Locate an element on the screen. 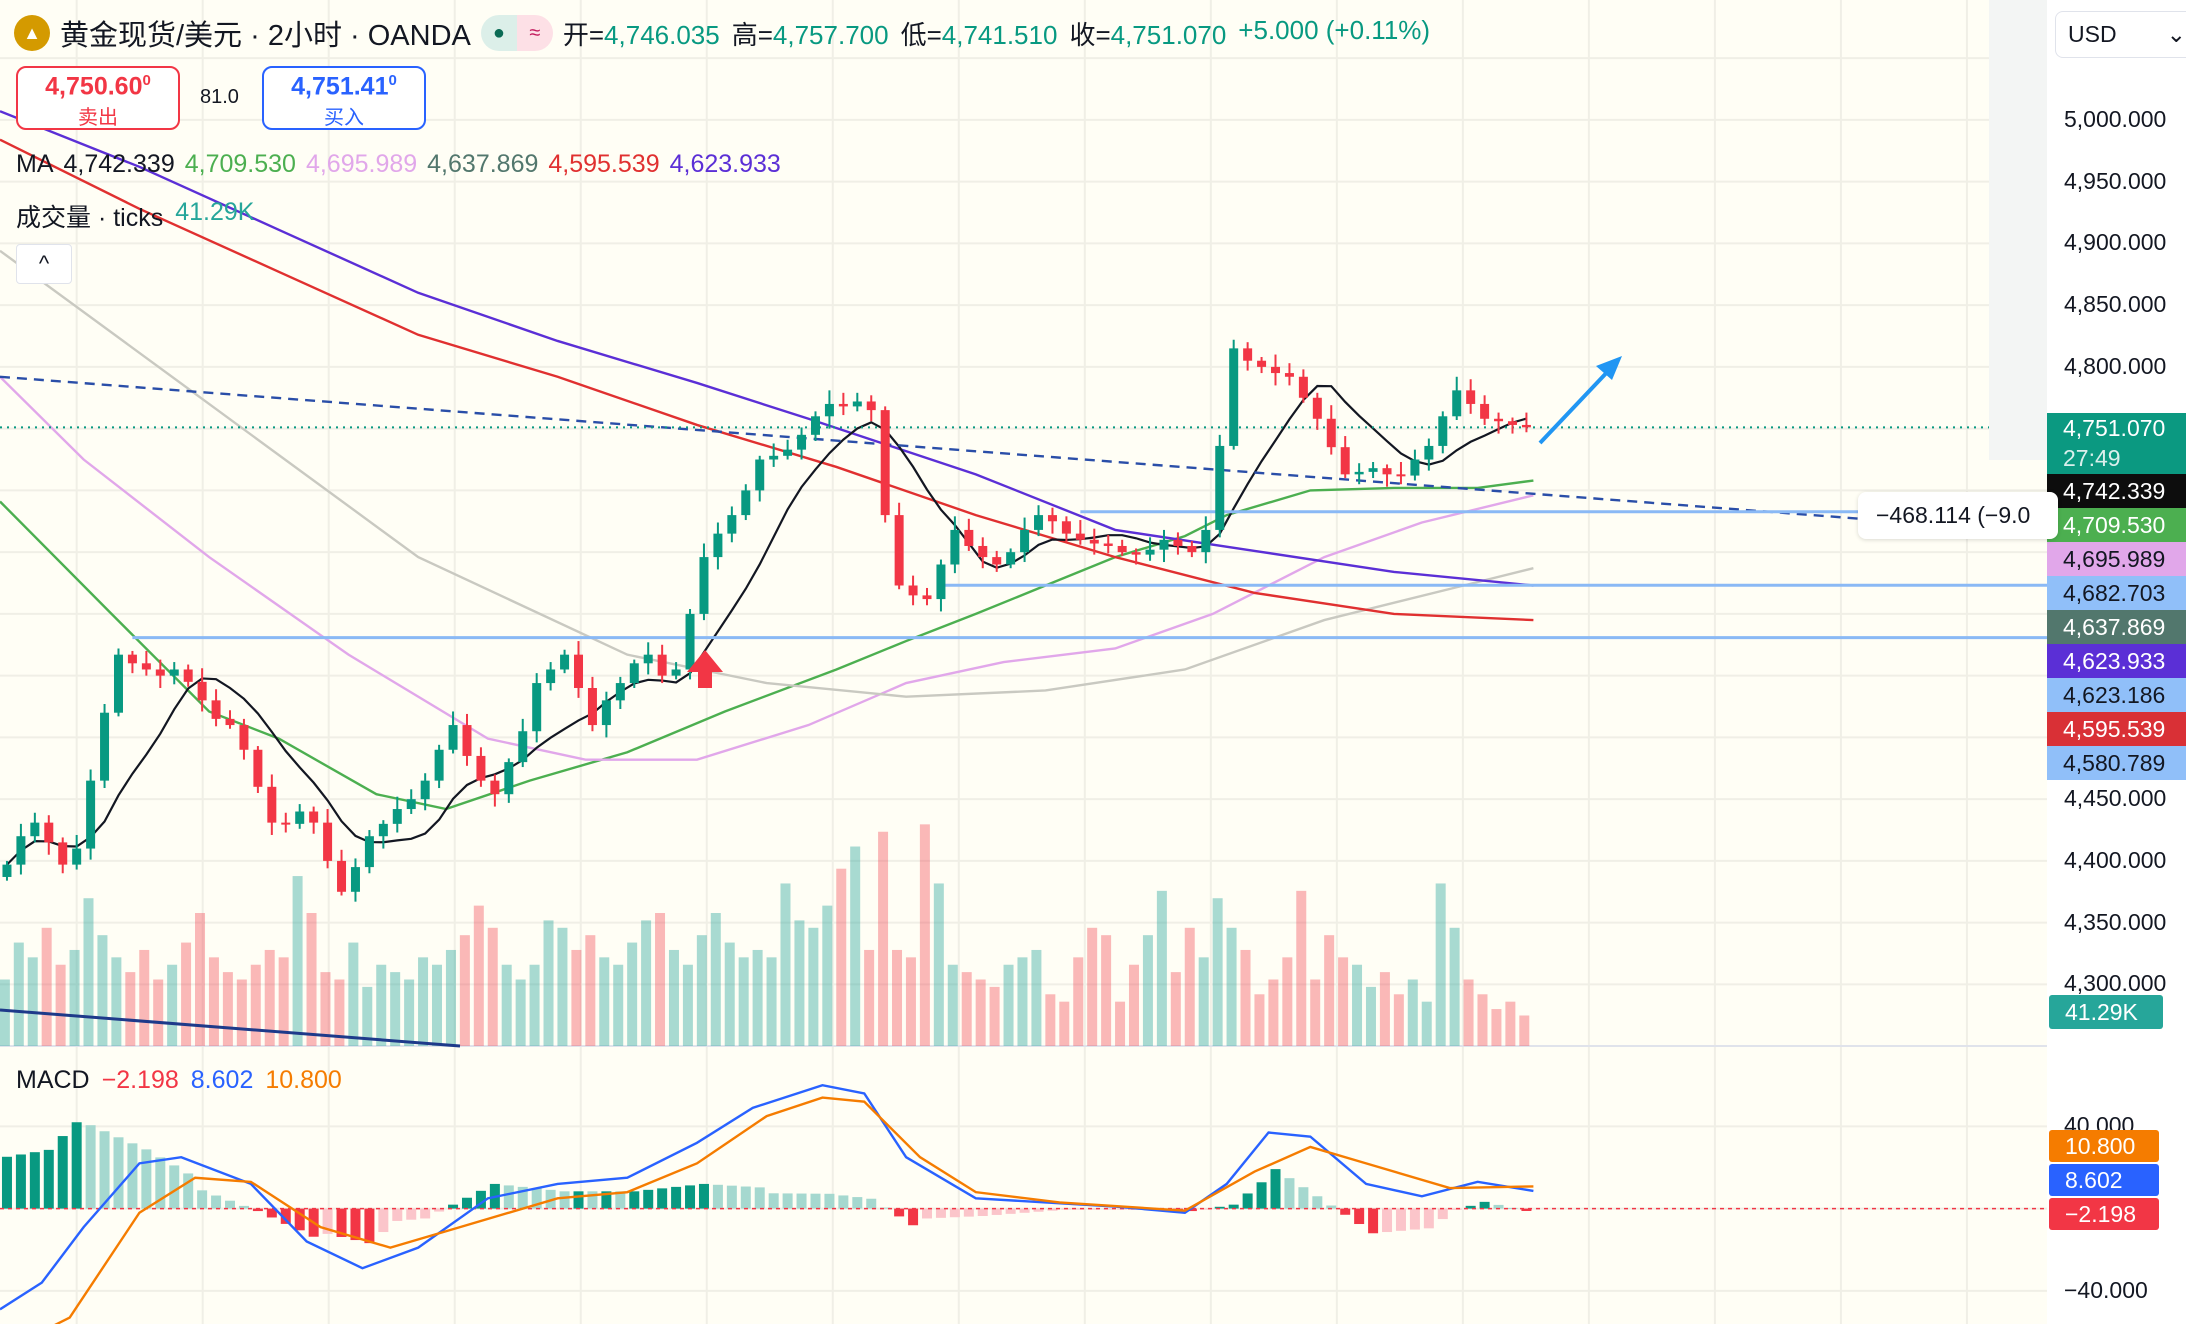 This screenshot has width=2186, height=1324. last-price: 4,751.070 is located at coordinates (2114, 428).